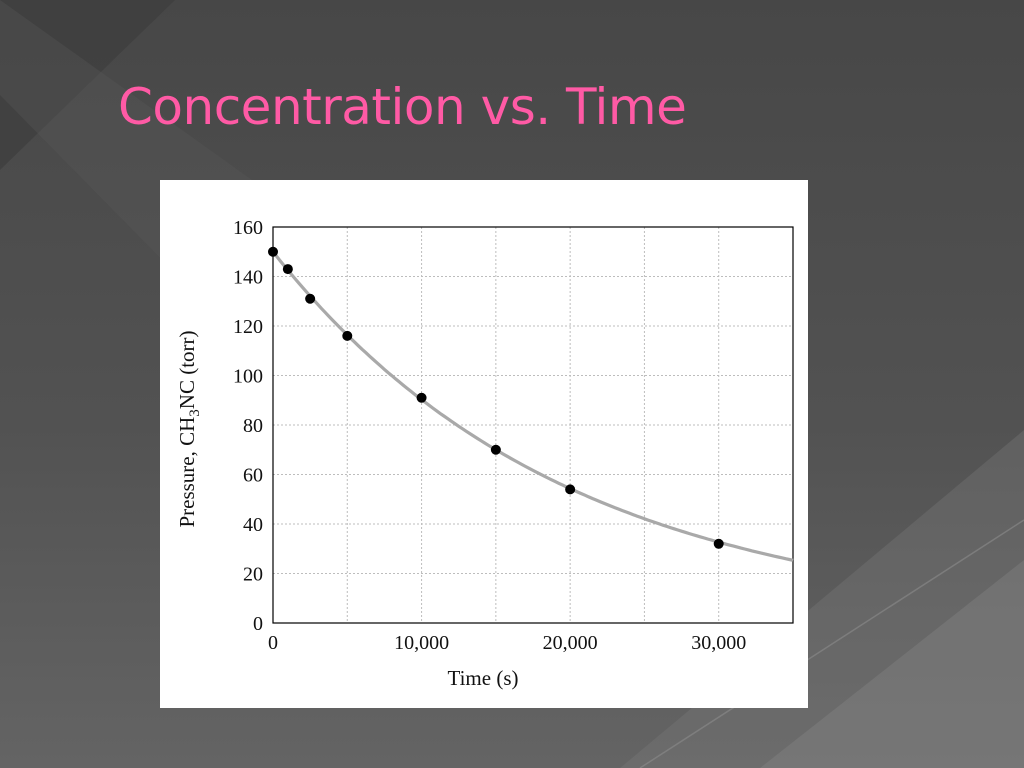  What do you see at coordinates (273, 643) in the screenshot?
I see `x-tick-label: 0` at bounding box center [273, 643].